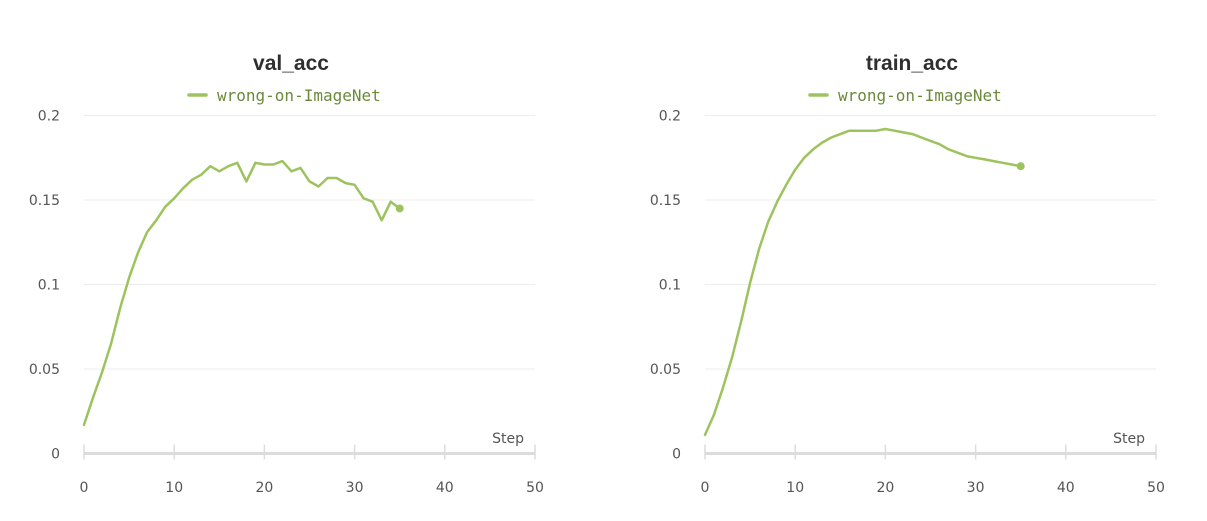 This screenshot has height=521, width=1207. I want to click on chart-title: val_acc, so click(291, 63).